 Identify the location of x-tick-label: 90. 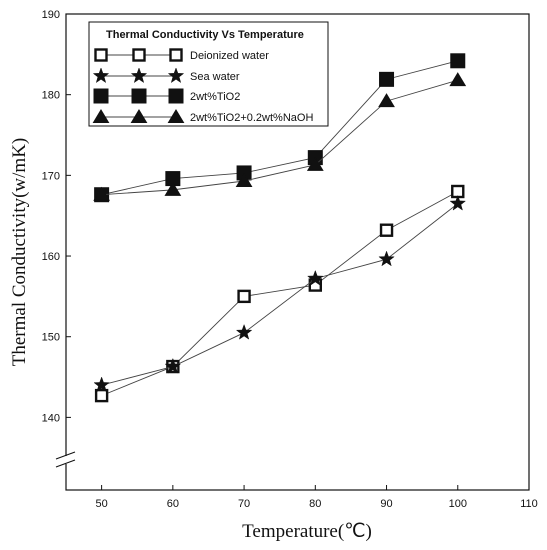
(386, 504).